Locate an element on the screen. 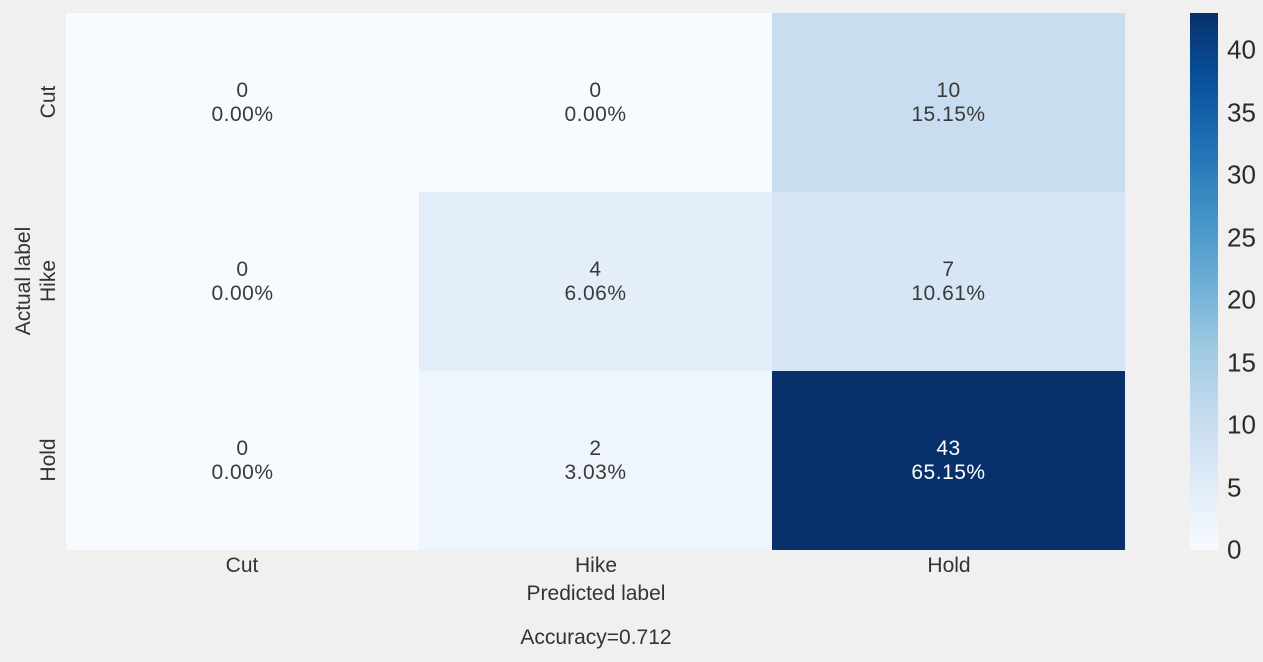 Image resolution: width=1263 pixels, height=662 pixels. colorbar-tick-label: 0 is located at coordinates (1234, 549).